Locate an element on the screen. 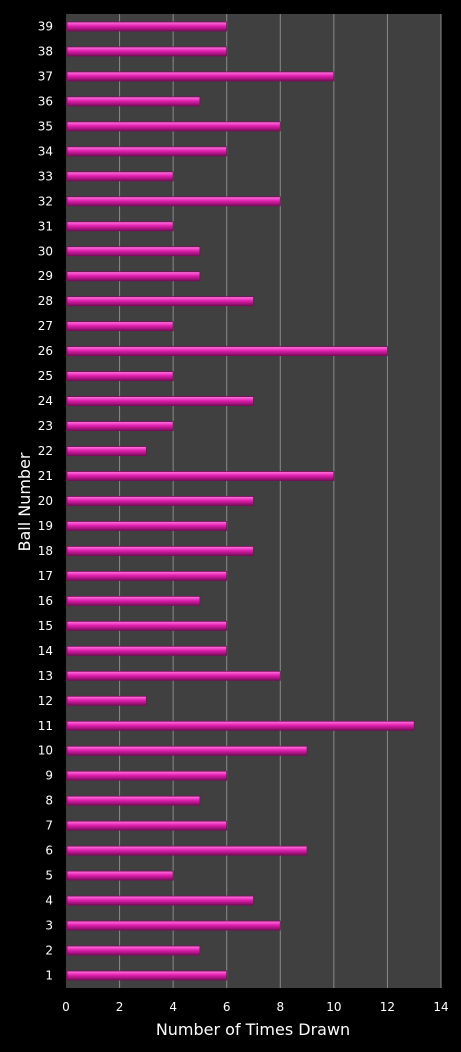 The height and width of the screenshot is (1052, 461). y-tick-label: 12 is located at coordinates (45, 701).